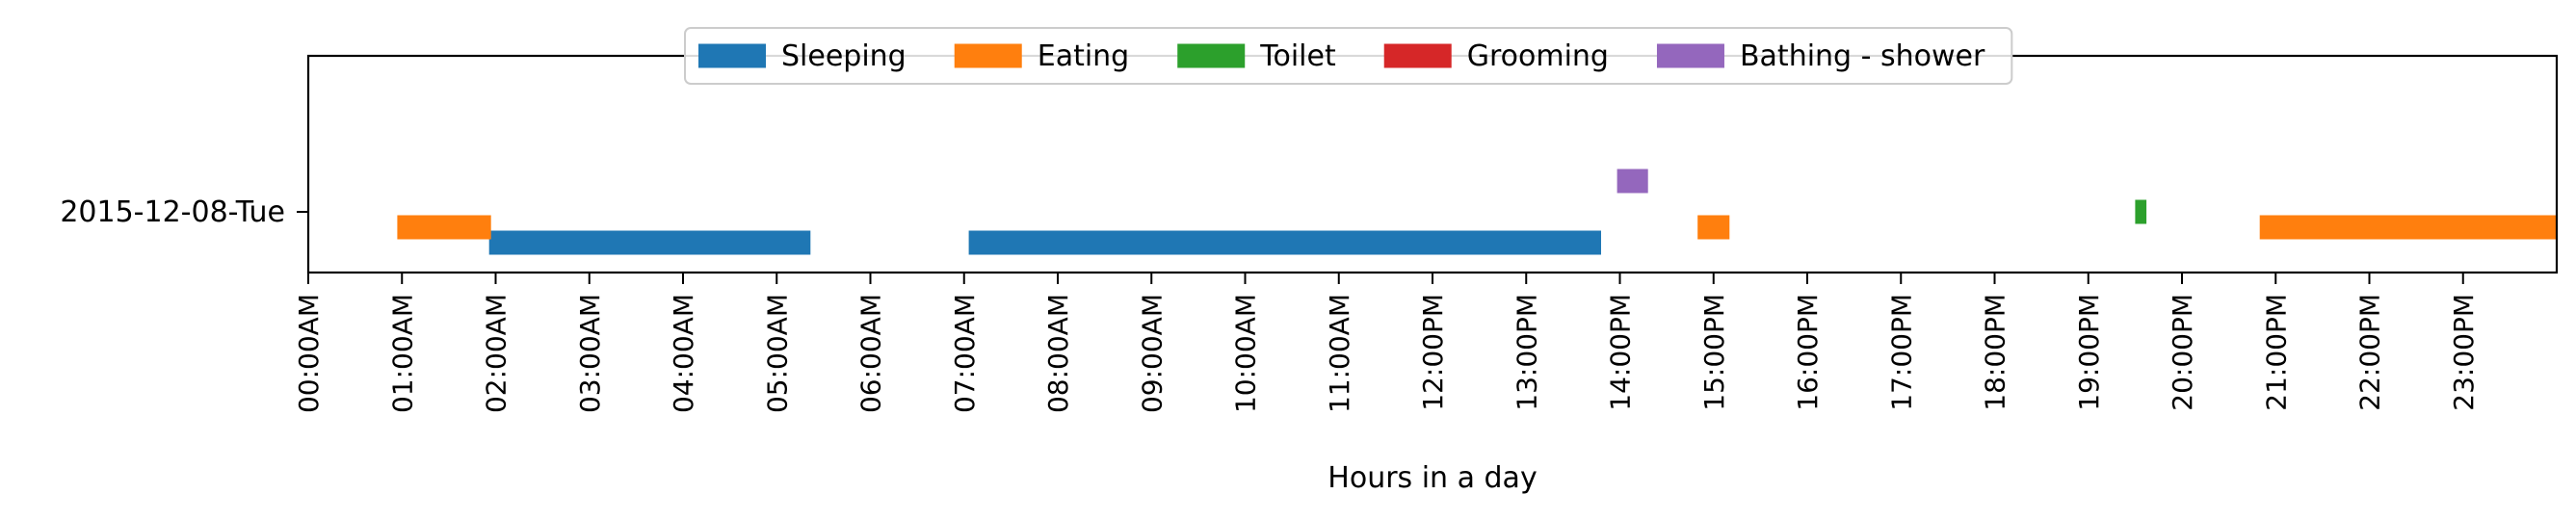  I want to click on legend-swatch-grooming, so click(1418, 55).